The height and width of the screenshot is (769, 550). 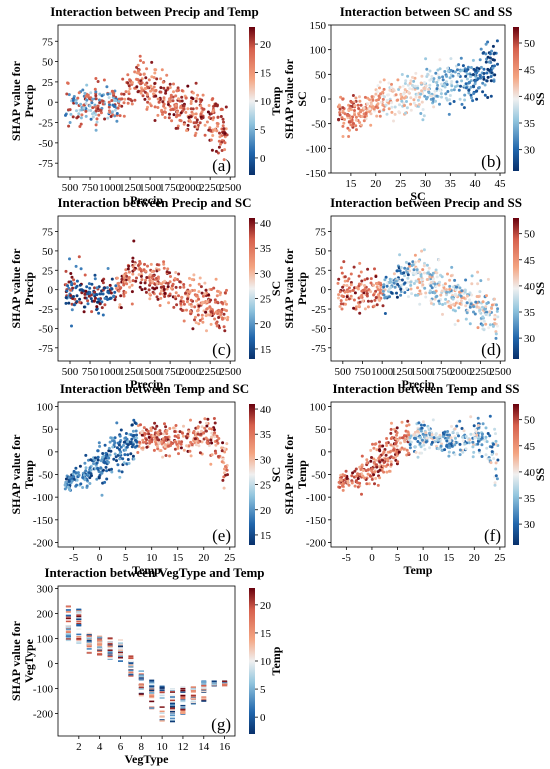 What do you see at coordinates (266, 486) in the screenshot?
I see `colorbar-tick-label: 25` at bounding box center [266, 486].